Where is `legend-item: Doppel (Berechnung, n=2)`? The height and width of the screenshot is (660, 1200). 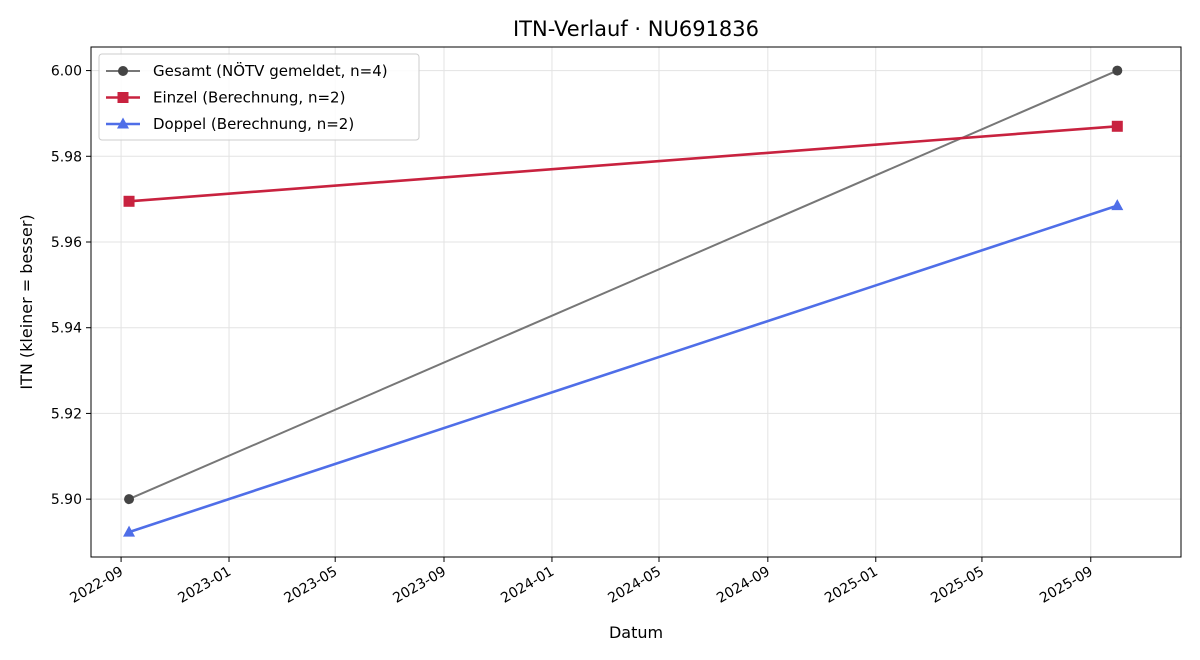 legend-item: Doppel (Berechnung, n=2) is located at coordinates (230, 124).